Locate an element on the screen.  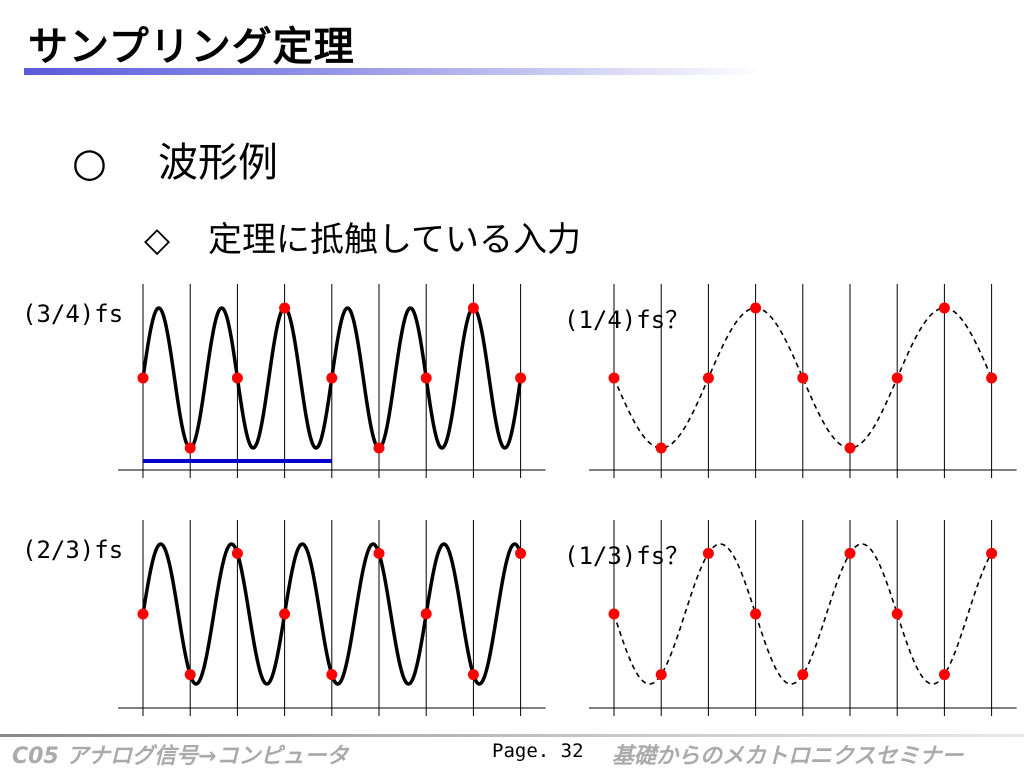
footer-page-number: Page. 32 is located at coordinates (538, 751).